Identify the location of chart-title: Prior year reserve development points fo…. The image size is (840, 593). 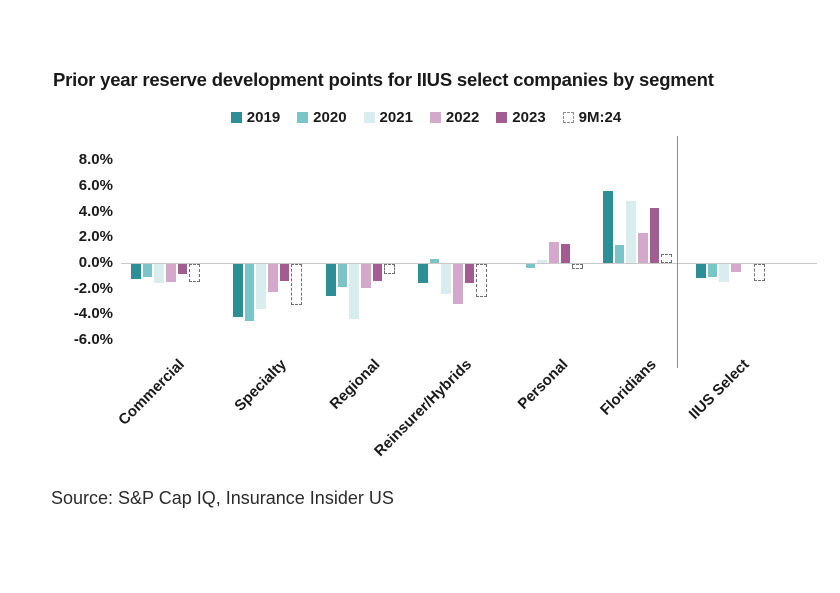
(383, 79).